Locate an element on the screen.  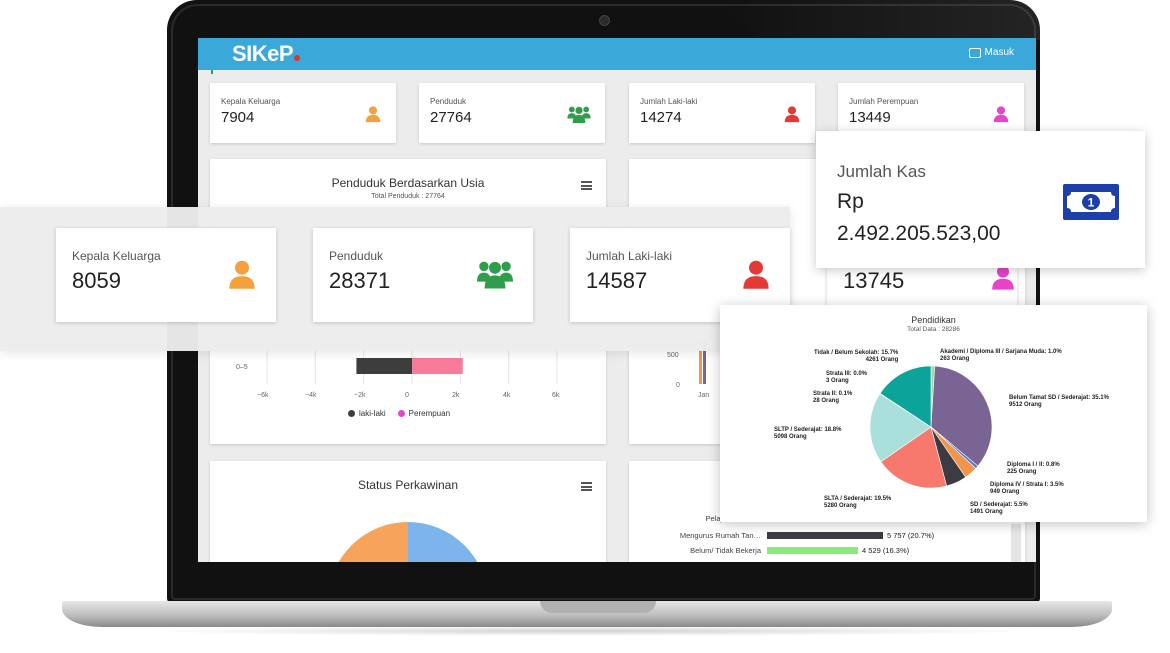
card-value: 7904 is located at coordinates (238, 117).